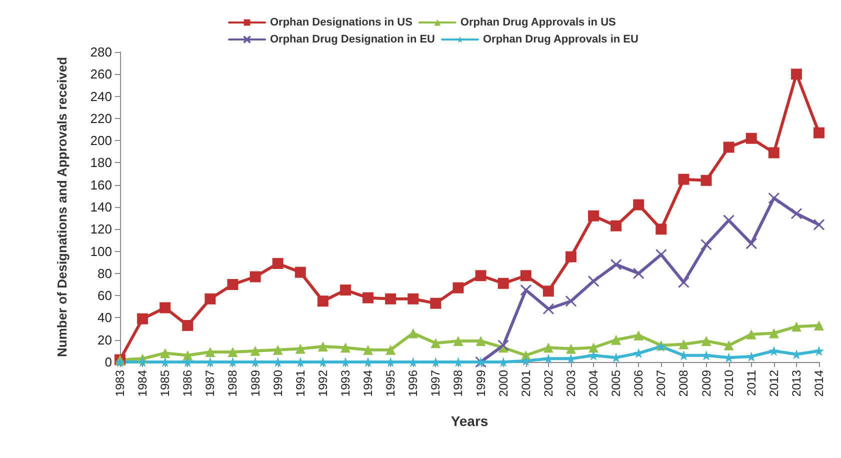  I want to click on y-tick-label: 60, so click(105, 296).